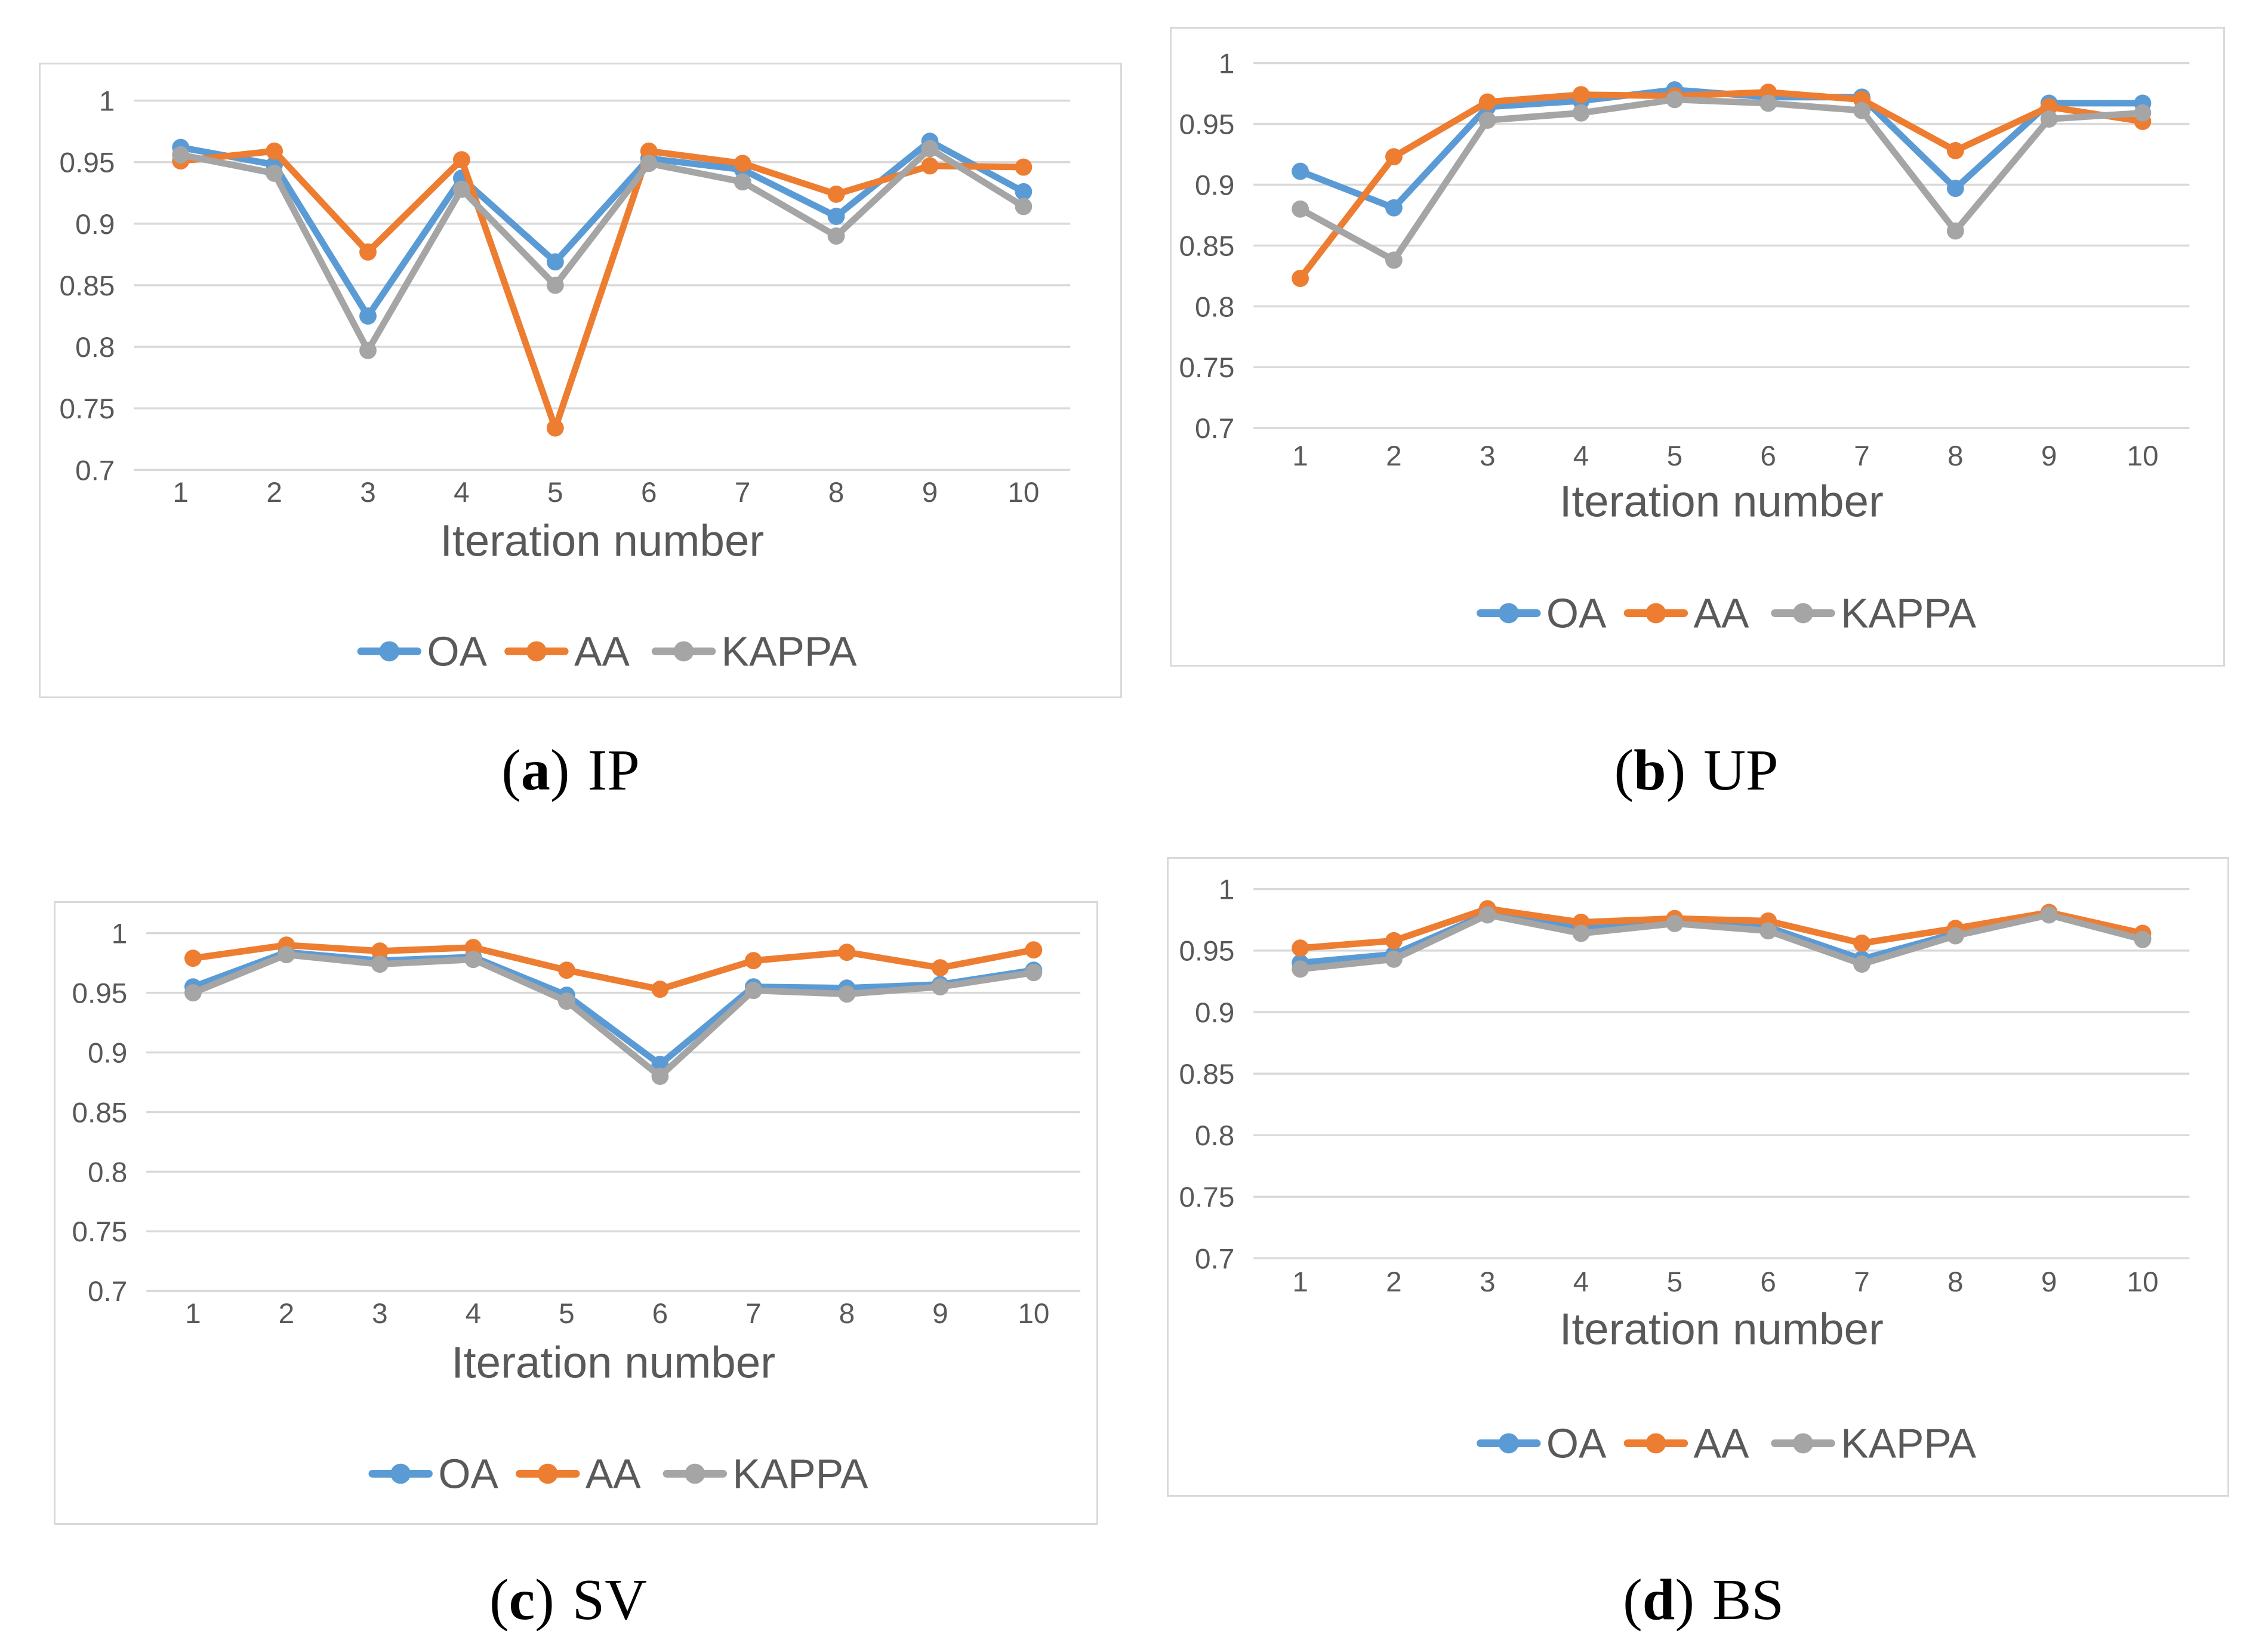  I want to click on caption-up: (b) UP, so click(1696, 770).